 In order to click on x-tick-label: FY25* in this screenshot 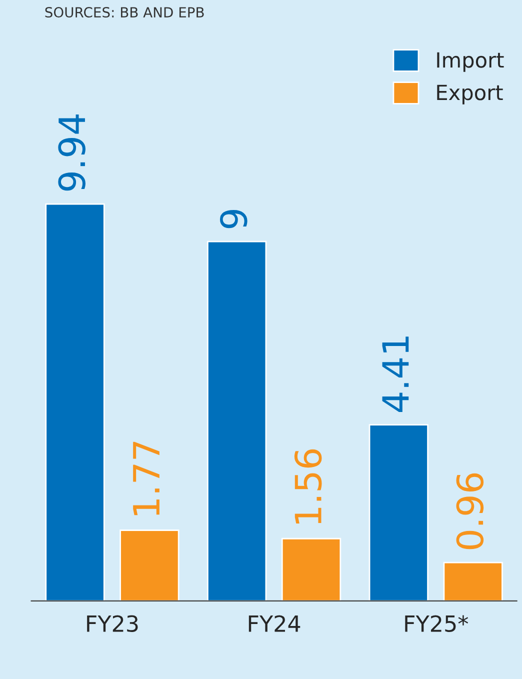, I will do `click(436, 623)`.